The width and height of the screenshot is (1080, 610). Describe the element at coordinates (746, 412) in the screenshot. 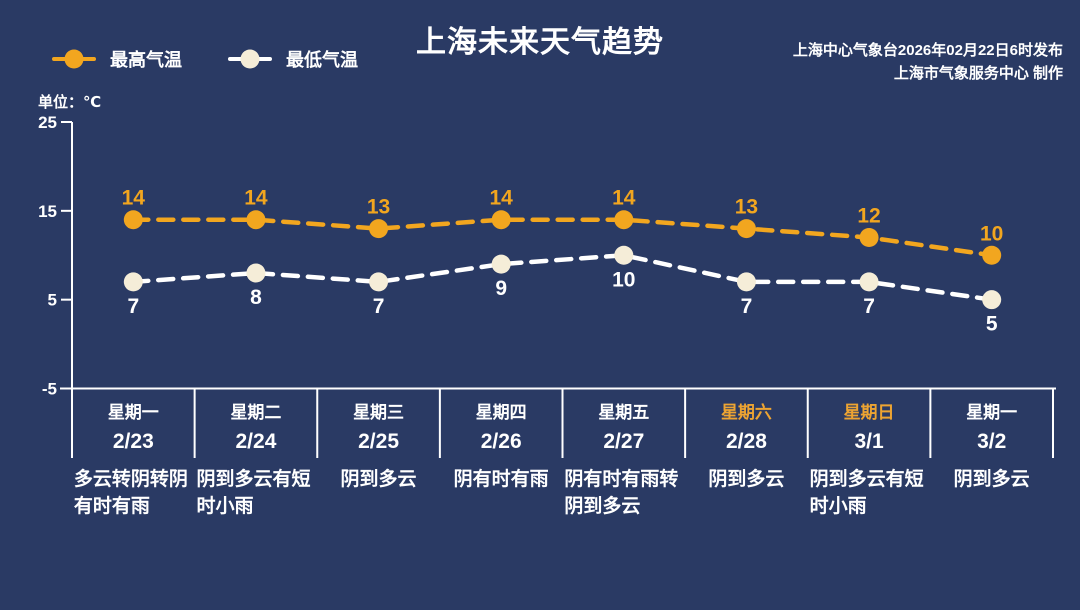

I see `weekday-label: 星期六` at that location.